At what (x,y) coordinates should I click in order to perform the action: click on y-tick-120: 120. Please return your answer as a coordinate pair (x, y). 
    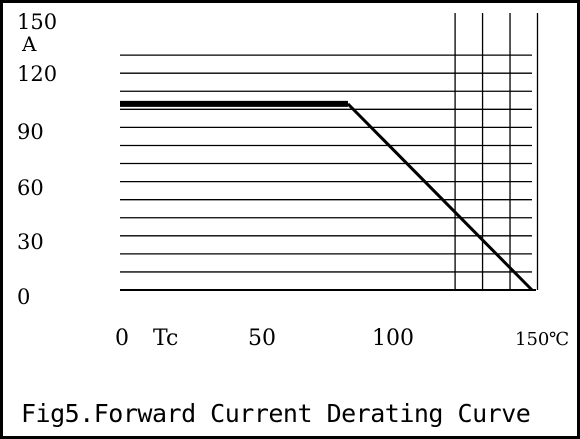
    Looking at the image, I should click on (37, 74).